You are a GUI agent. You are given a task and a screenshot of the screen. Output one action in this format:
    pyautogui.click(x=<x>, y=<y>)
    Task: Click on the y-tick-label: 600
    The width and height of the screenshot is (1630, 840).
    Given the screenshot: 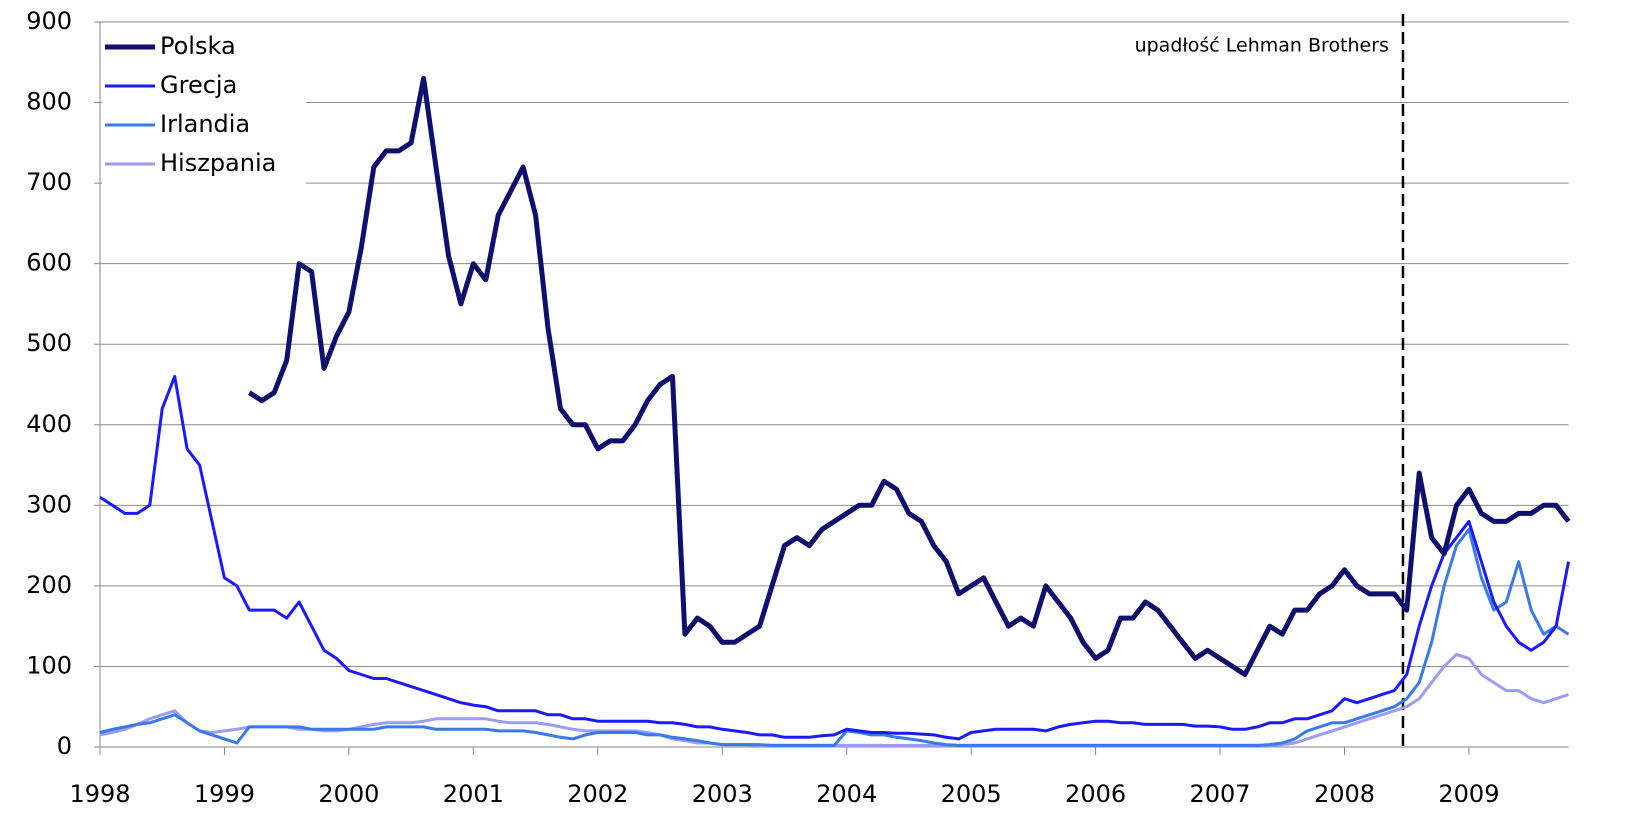 What is the action you would take?
    pyautogui.click(x=49, y=263)
    